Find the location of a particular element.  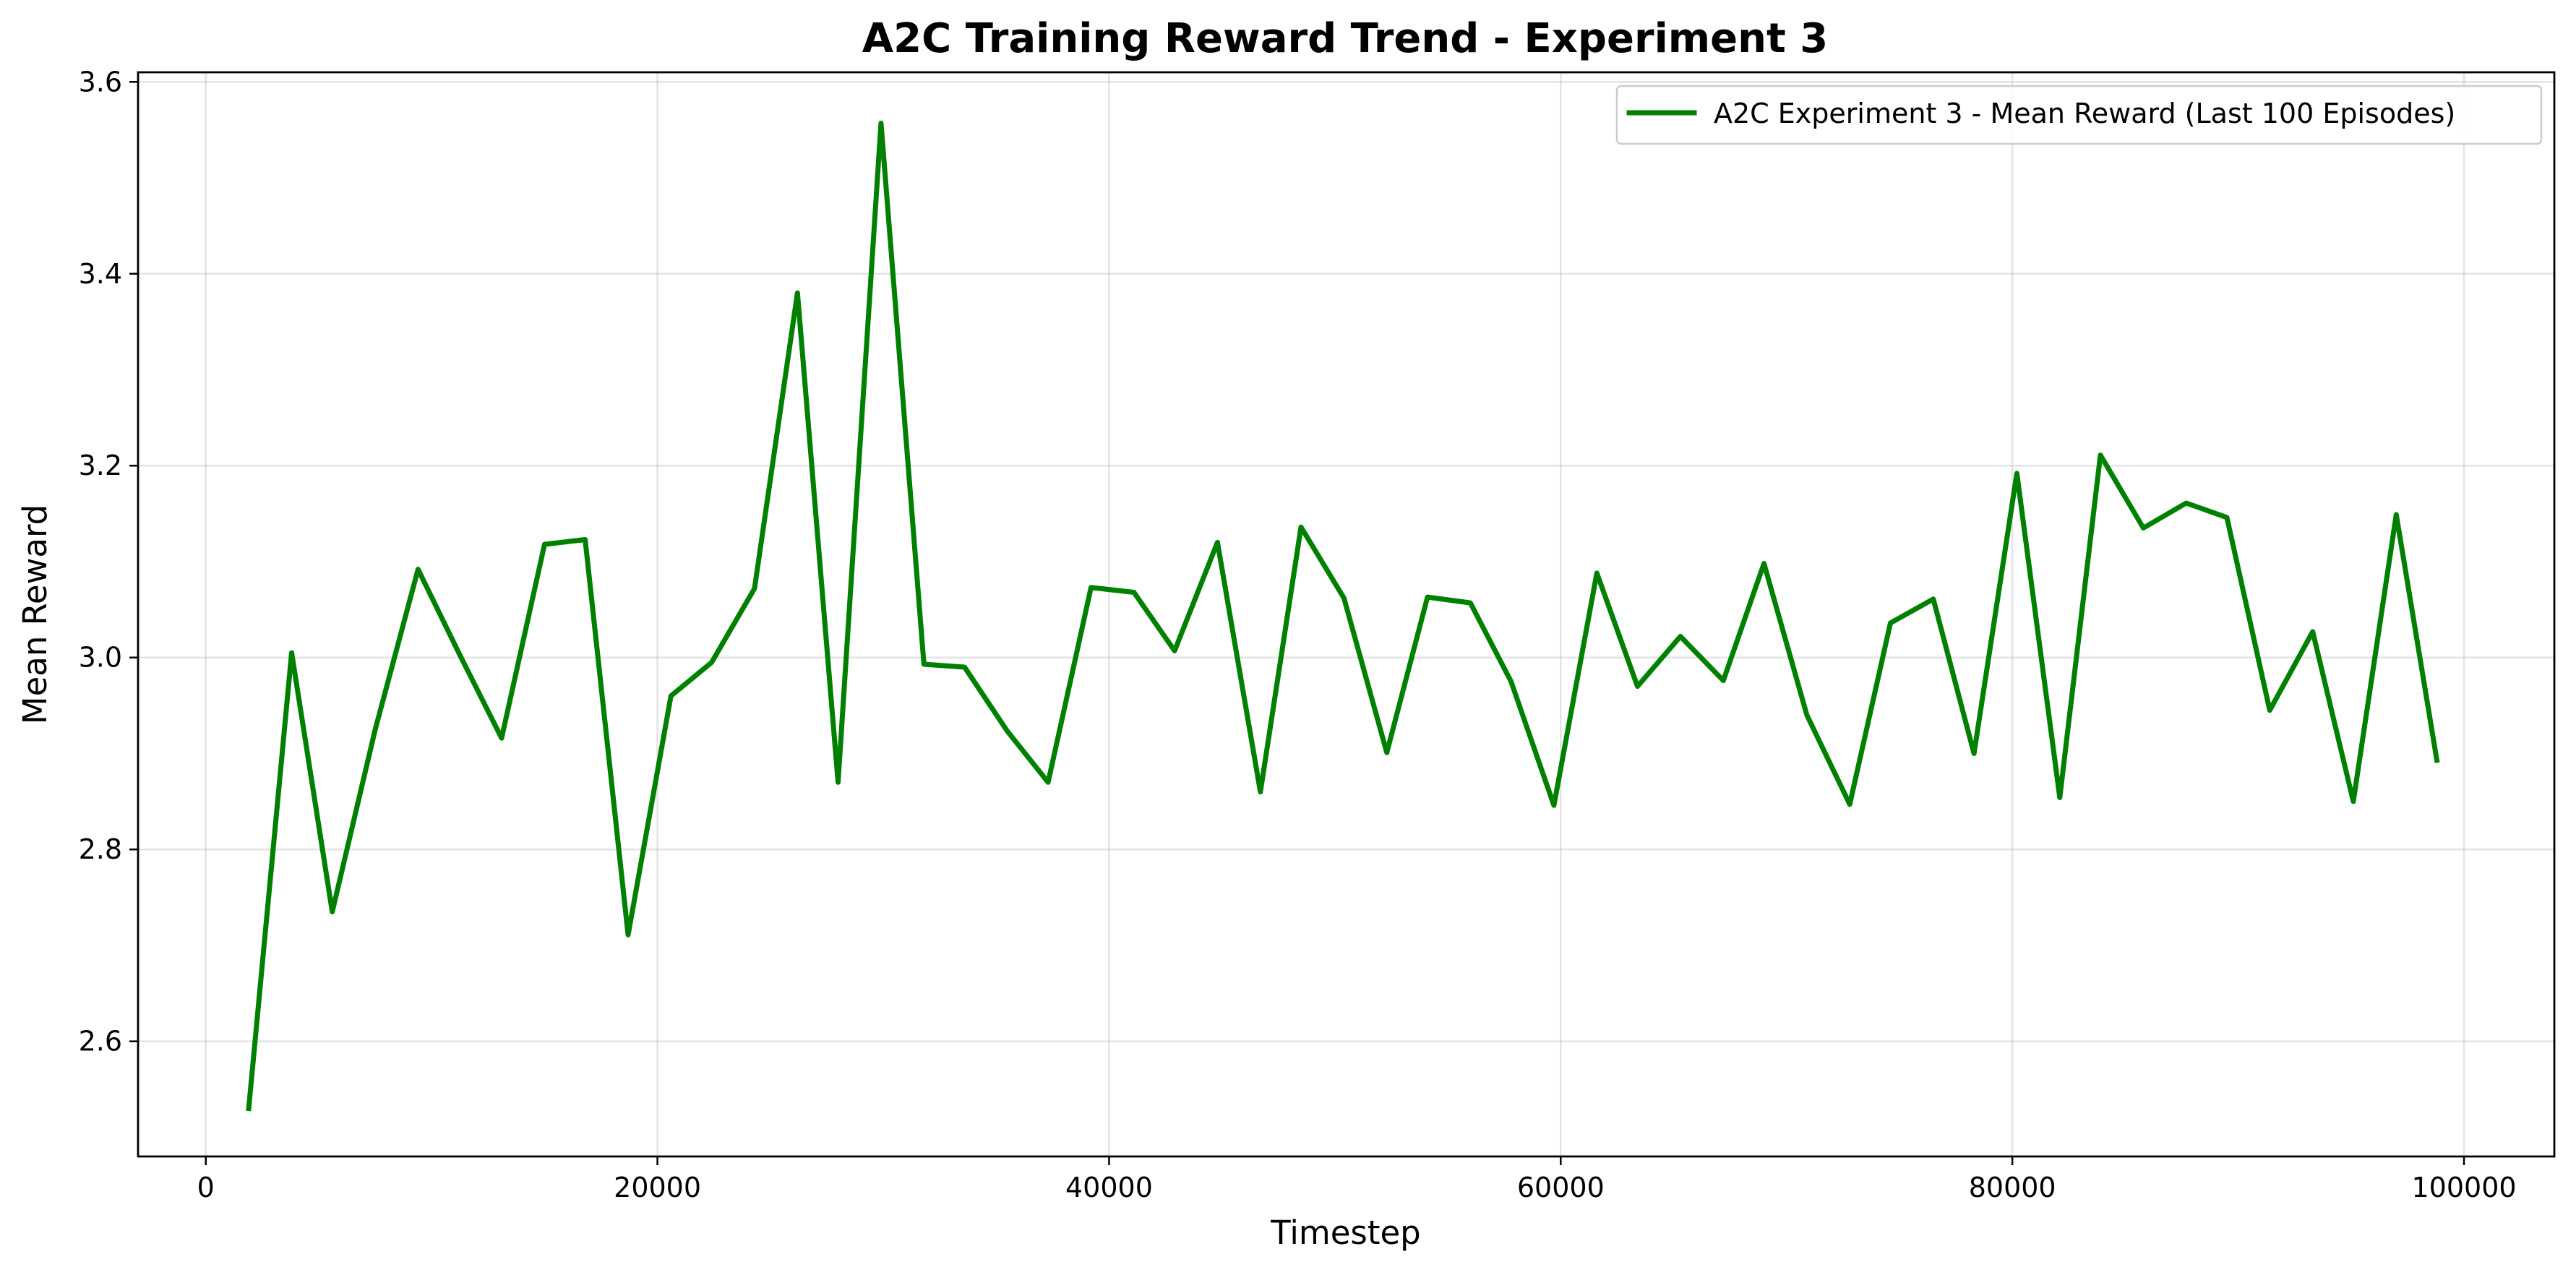

y-tick-label: 2.8 is located at coordinates (101, 849).